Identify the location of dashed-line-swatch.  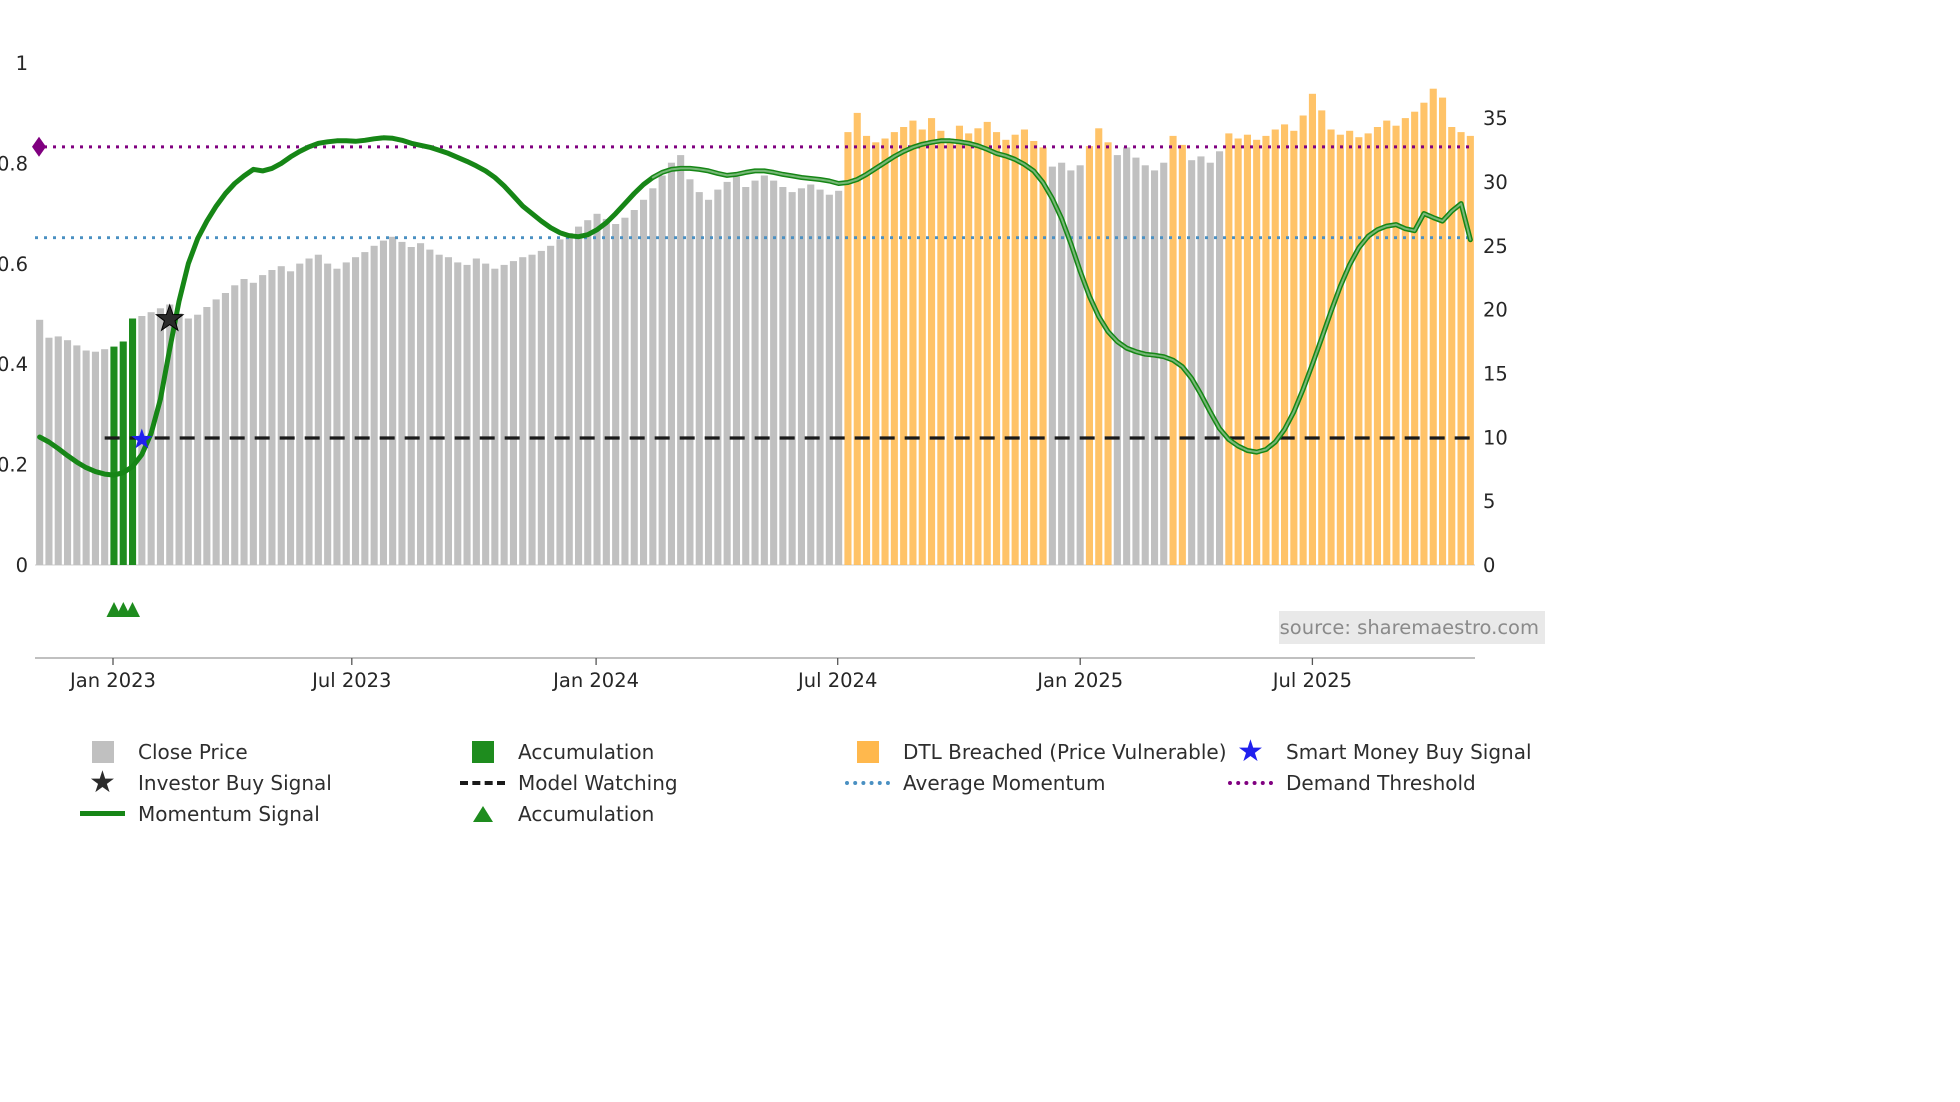
(482, 782).